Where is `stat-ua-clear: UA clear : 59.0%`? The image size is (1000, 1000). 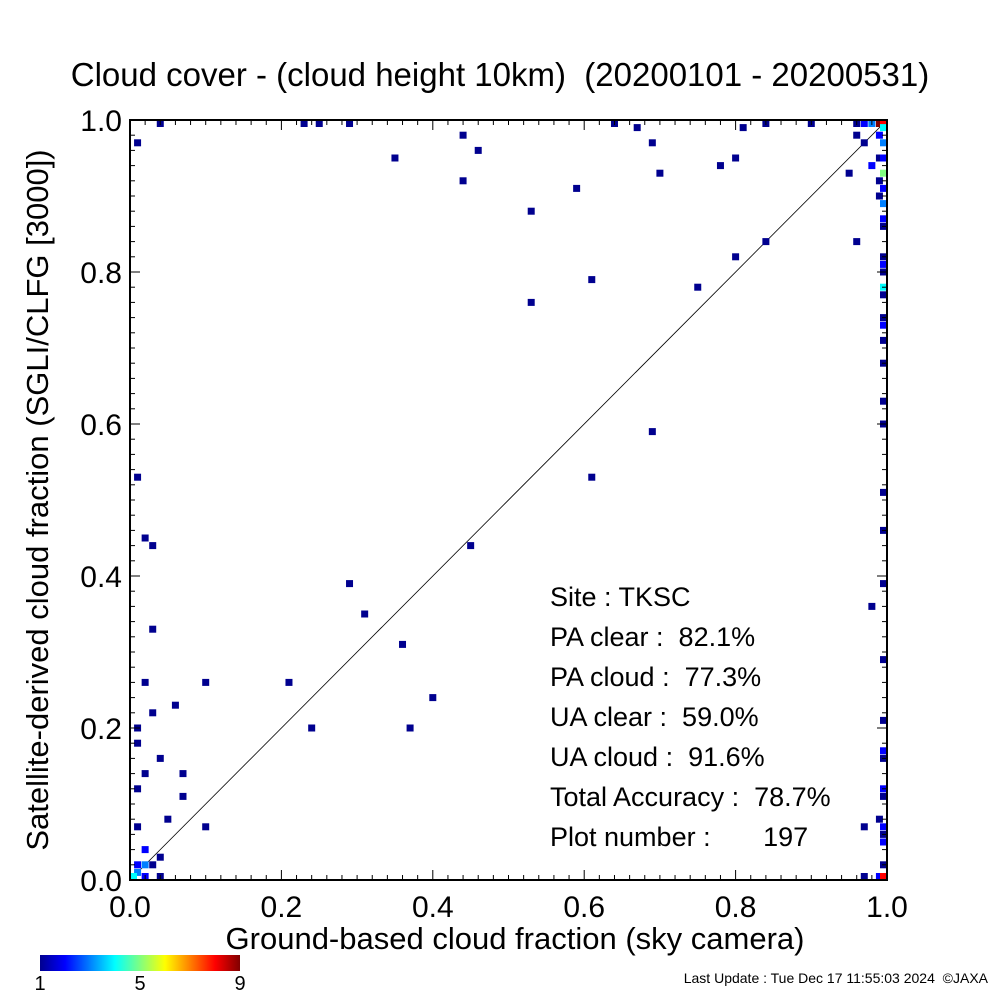 stat-ua-clear: UA clear : 59.0% is located at coordinates (654, 717).